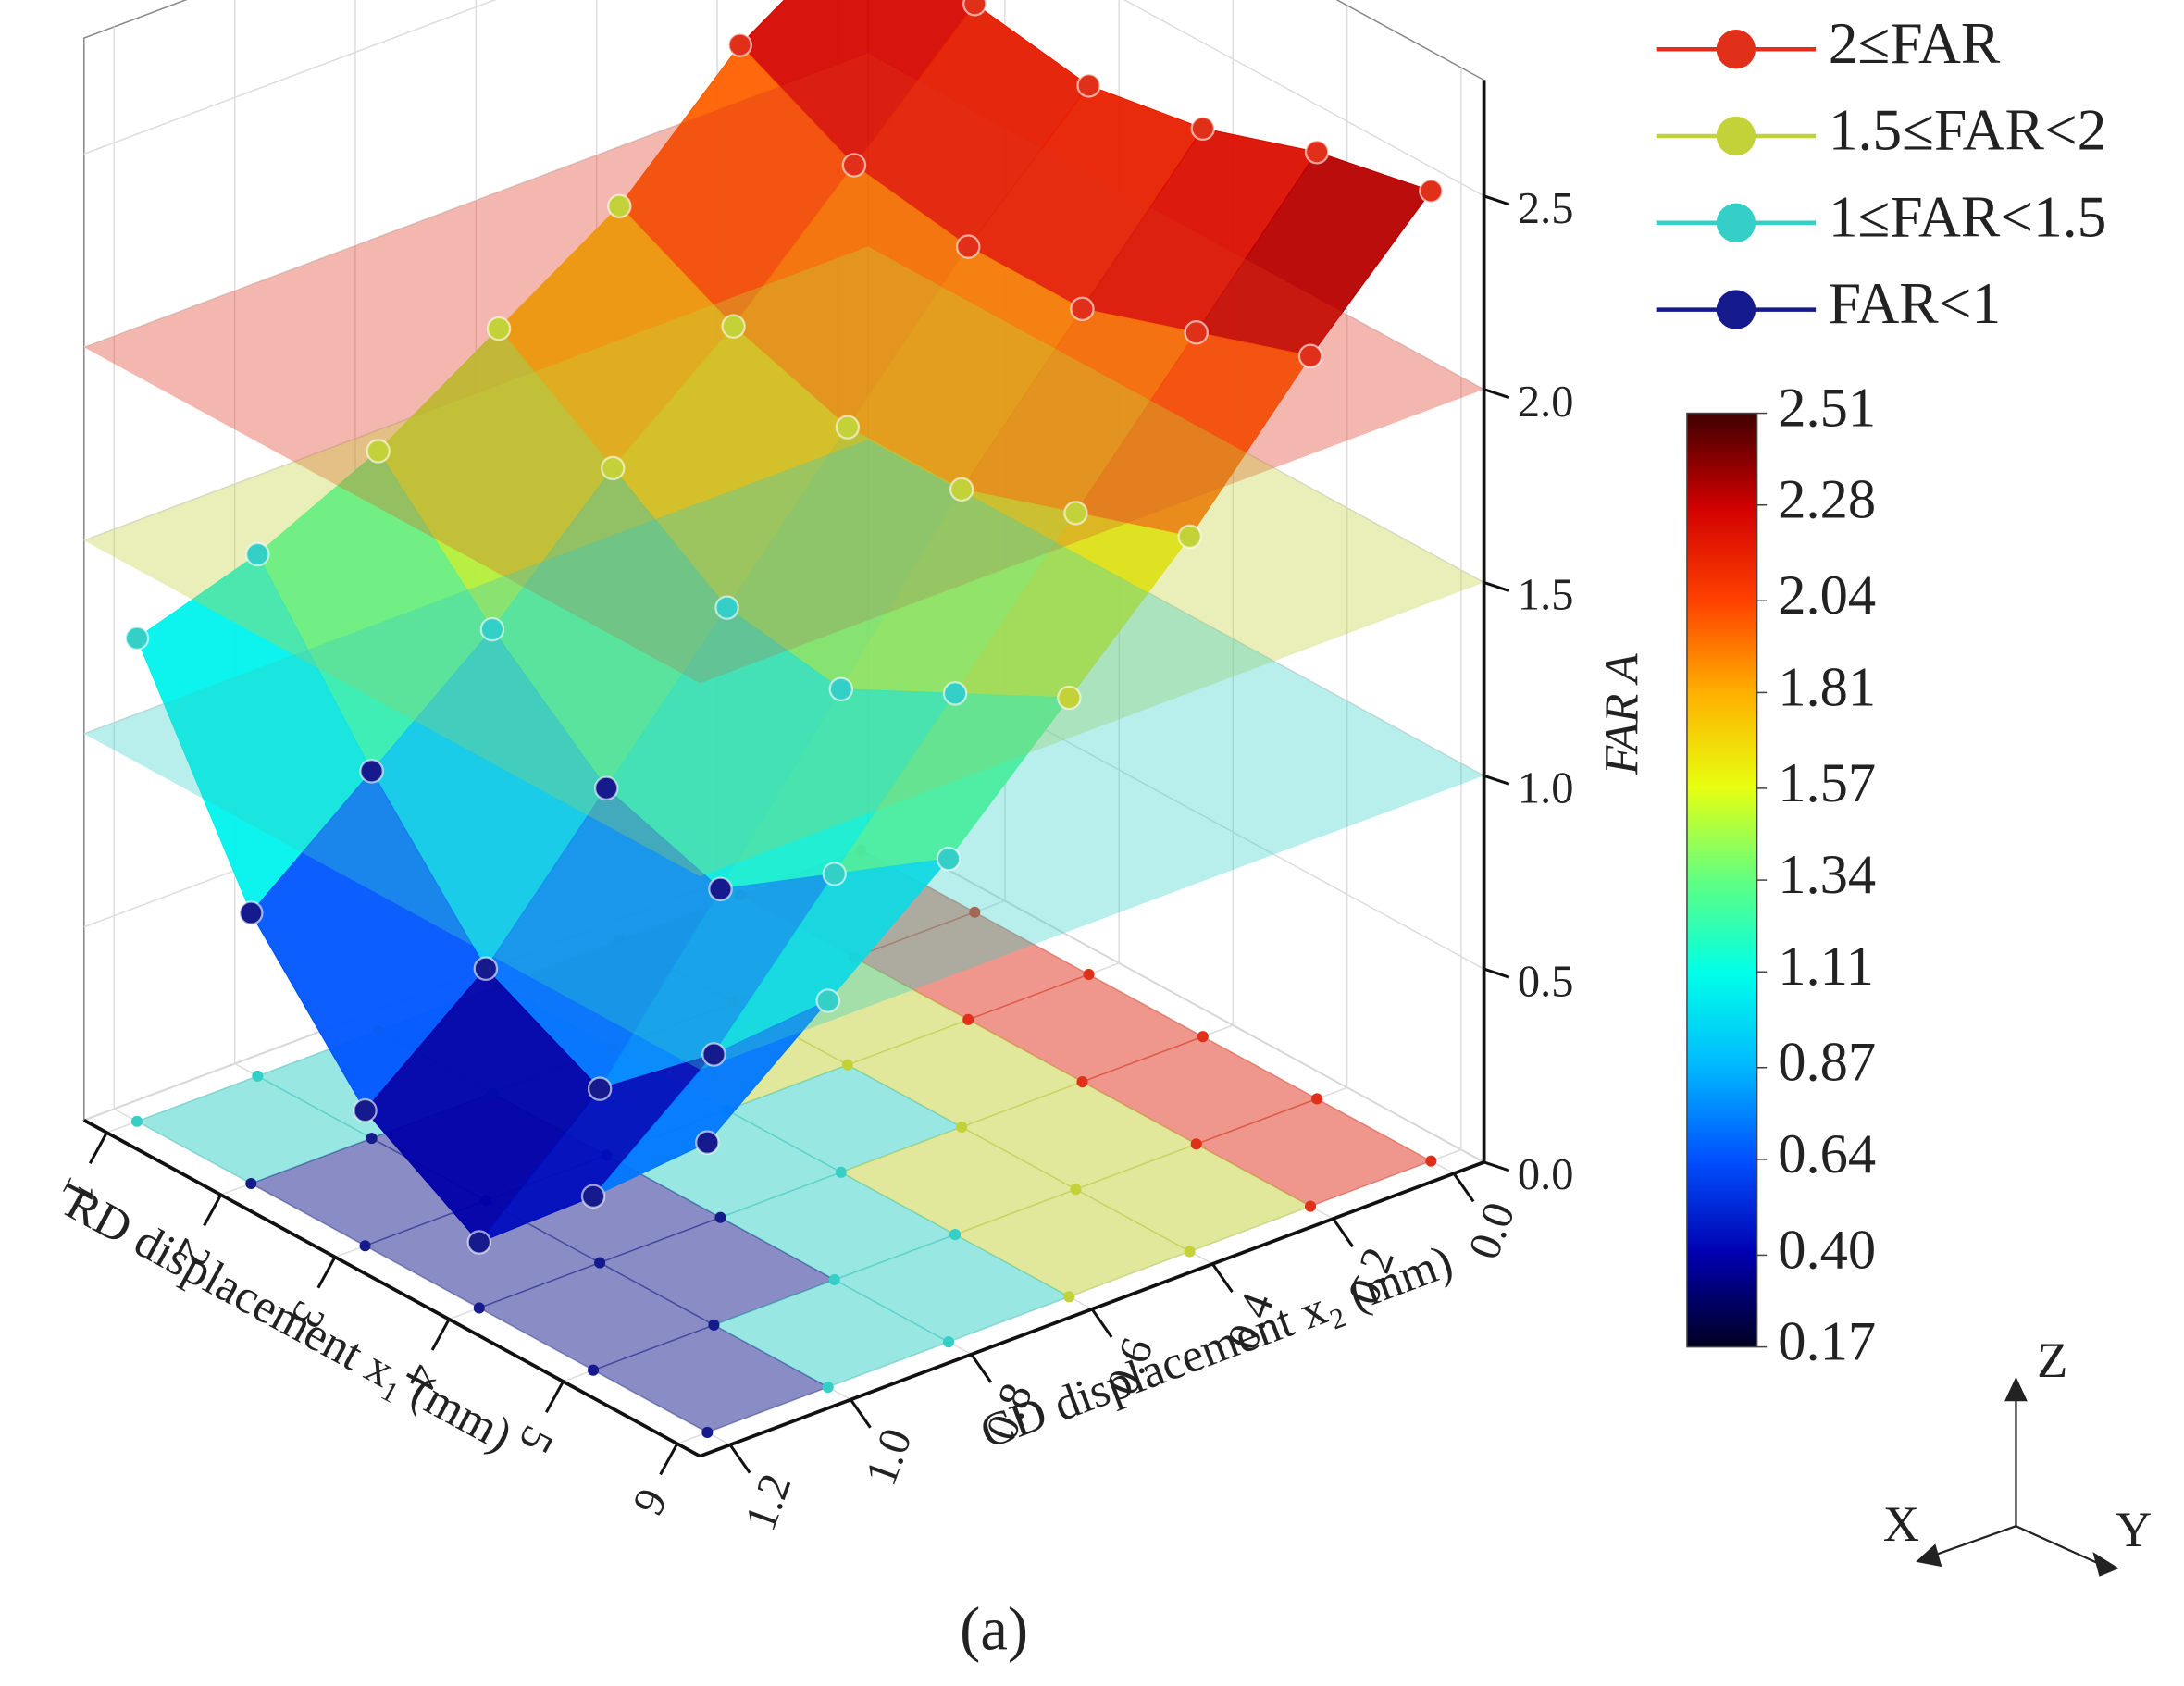 The width and height of the screenshot is (2184, 1686). Describe the element at coordinates (1901, 1524) in the screenshot. I see `triad-label: X` at that location.